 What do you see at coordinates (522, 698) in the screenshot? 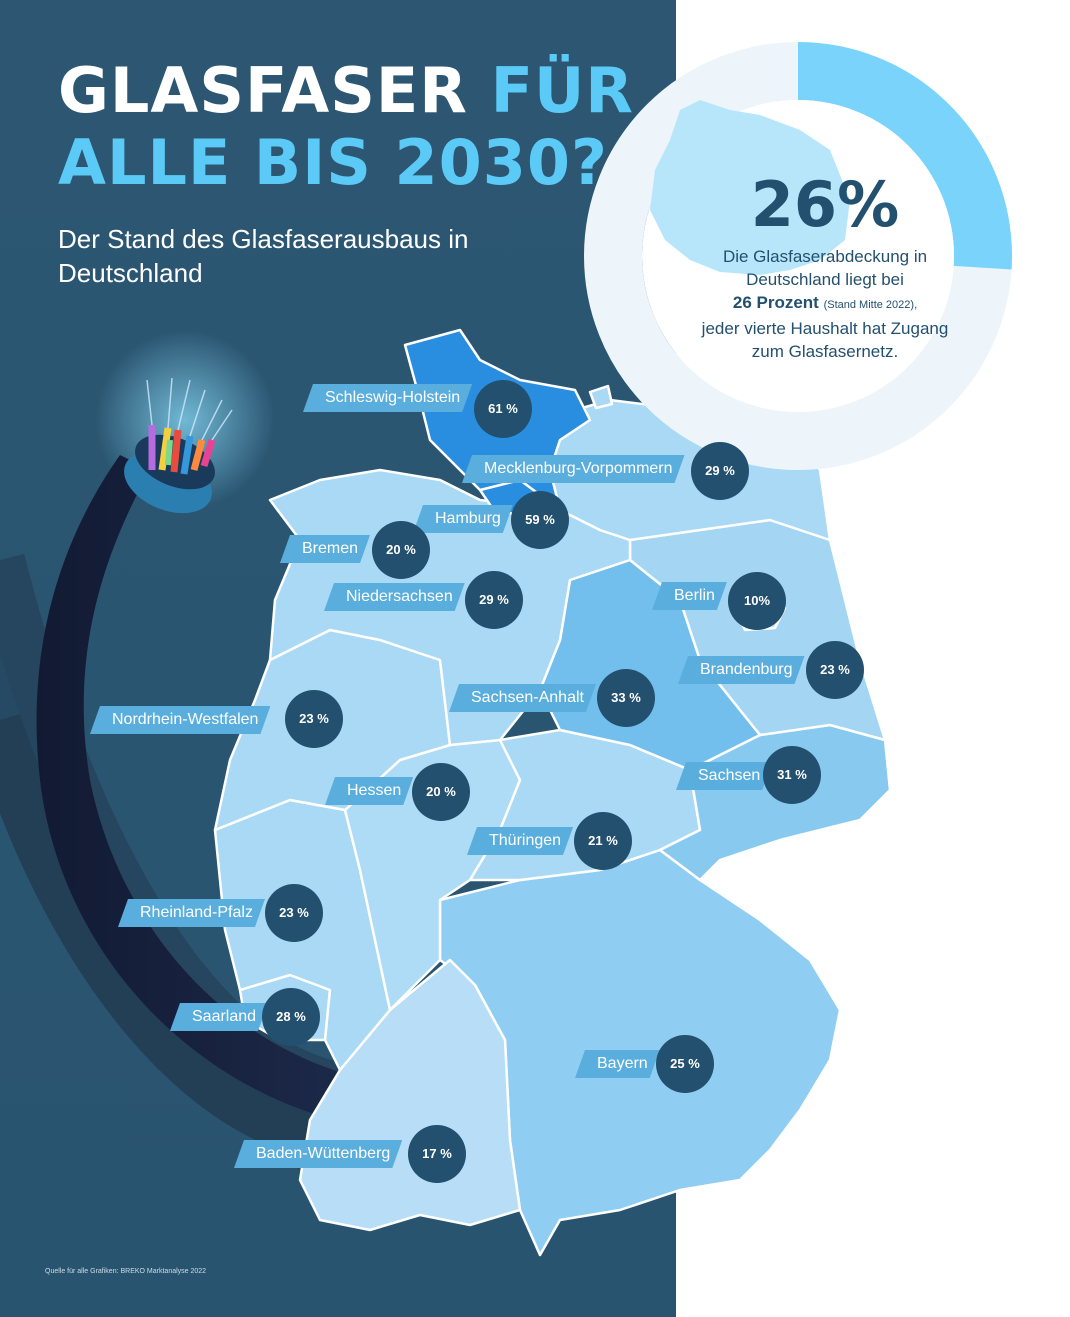
I see `state-label-sachsen-anhalt: Sachsen-Anhalt` at bounding box center [522, 698].